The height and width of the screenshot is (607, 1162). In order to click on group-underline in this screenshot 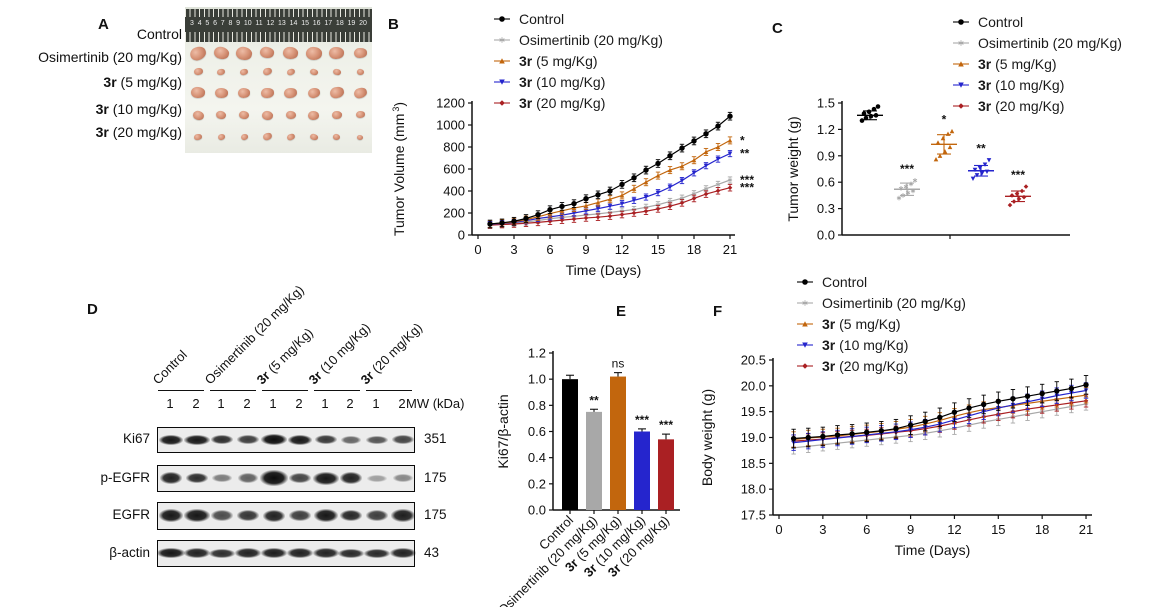, I will do `click(233, 390)`.